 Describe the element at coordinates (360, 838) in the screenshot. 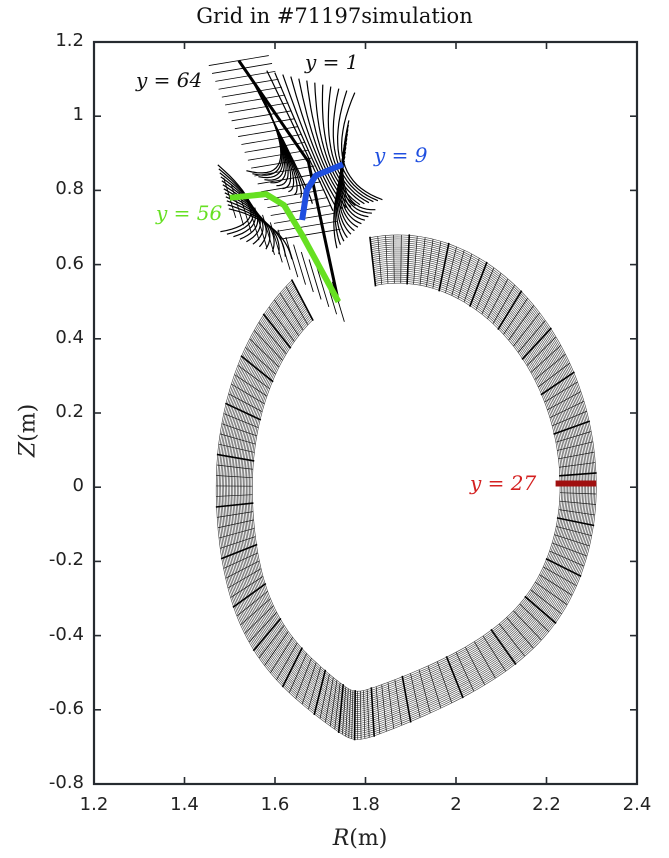

I see `x-axis-label: R(m)` at that location.